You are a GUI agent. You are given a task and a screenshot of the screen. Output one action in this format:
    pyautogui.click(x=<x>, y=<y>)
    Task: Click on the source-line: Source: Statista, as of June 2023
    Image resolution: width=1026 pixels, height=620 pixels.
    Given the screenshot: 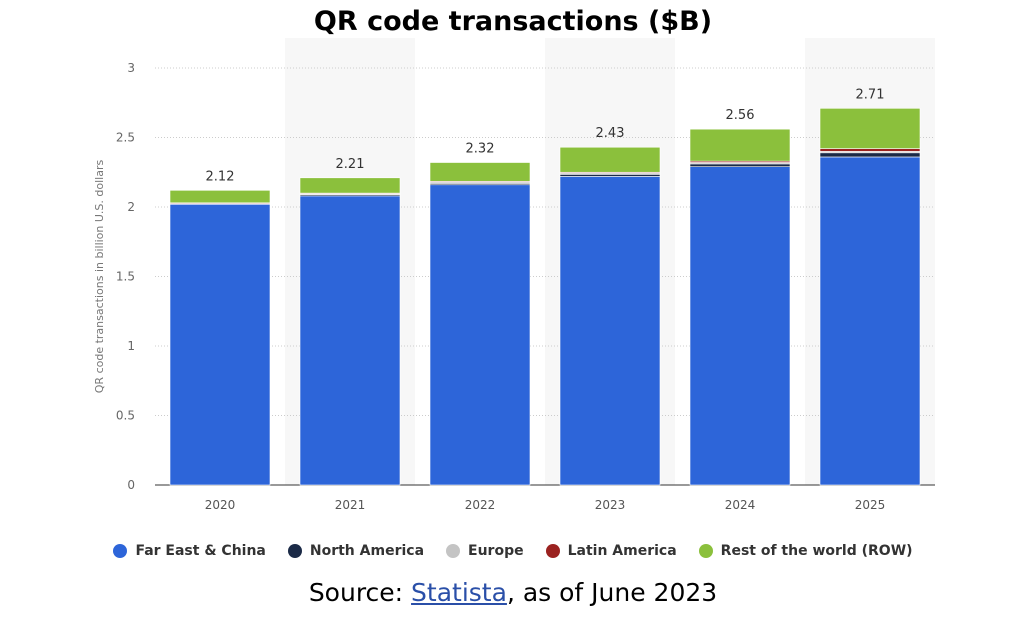 What is the action you would take?
    pyautogui.click(x=513, y=592)
    